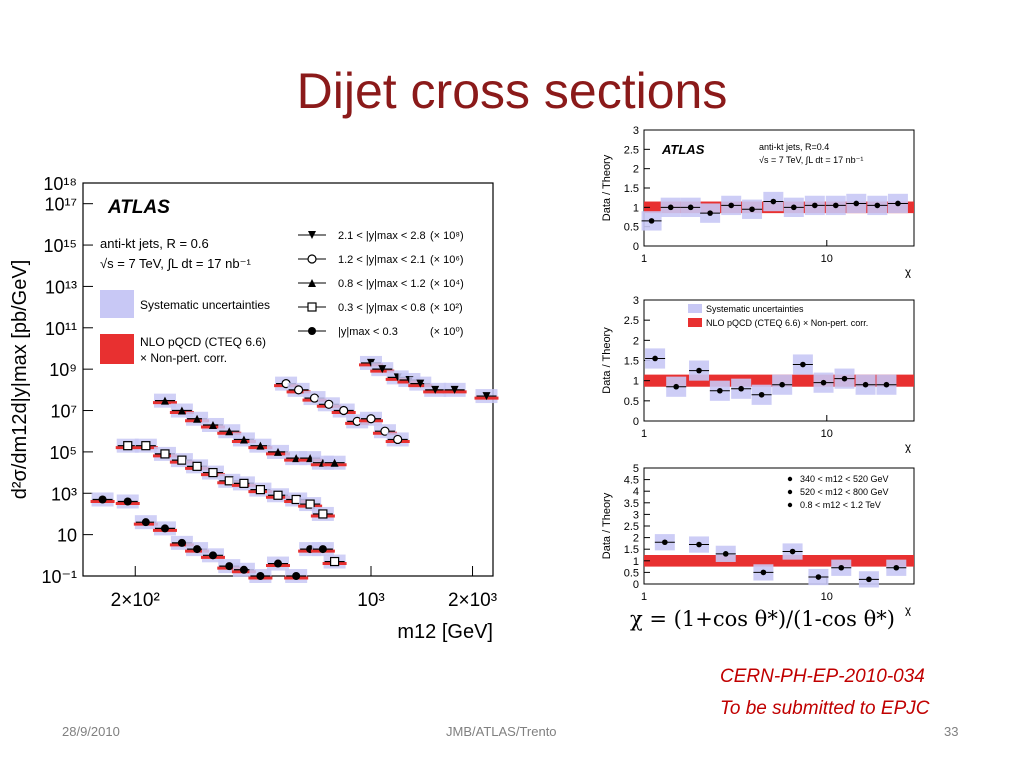 Image resolution: width=1024 pixels, height=768 pixels. Describe the element at coordinates (382, 236) in the screenshot. I see `legend-series-label: 2.1 < |y|max < 2.8` at that location.